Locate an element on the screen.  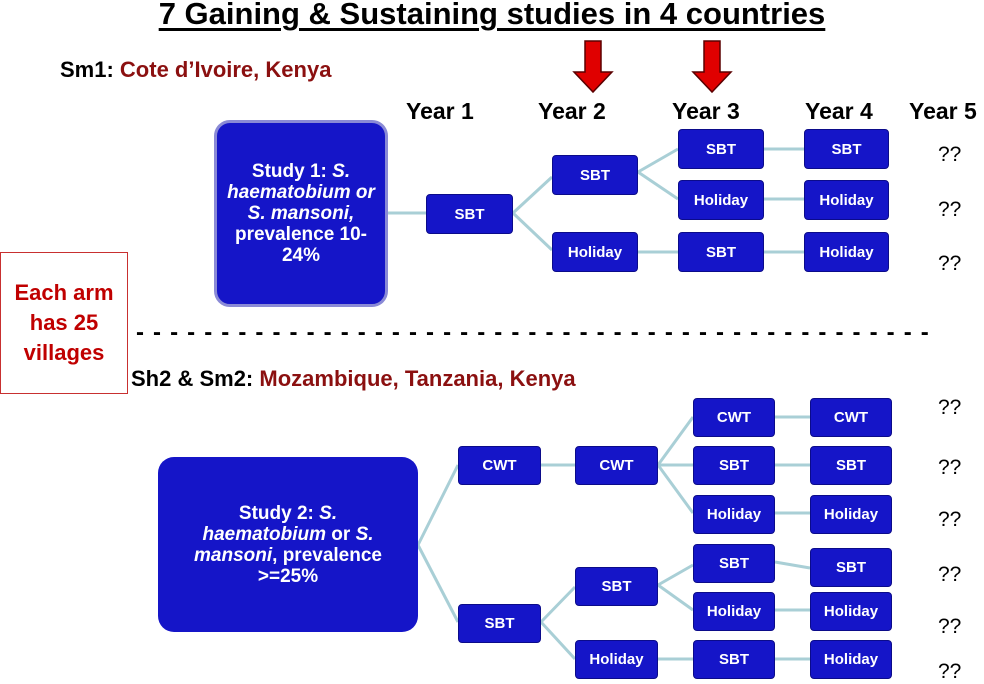
s2-year2-holiday: Holiday is located at coordinates (616, 659).